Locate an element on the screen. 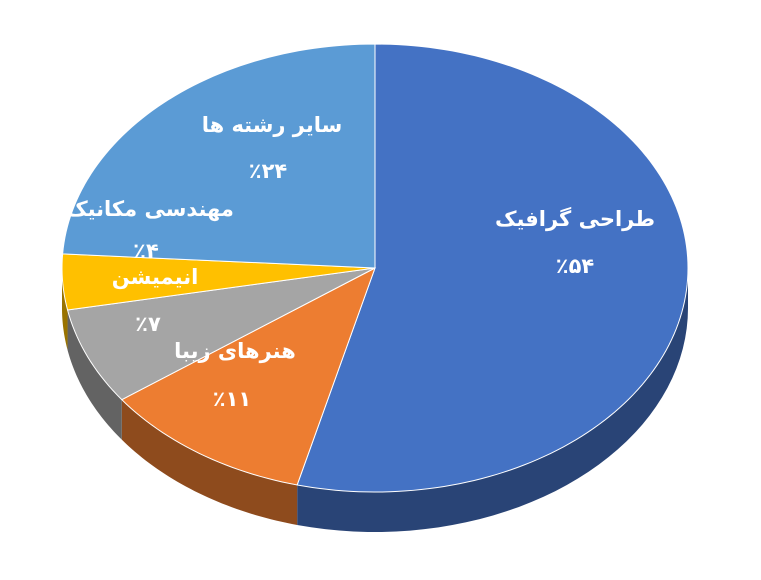 The image size is (761, 580). slice-label: هنرهای زیبا is located at coordinates (235, 351).